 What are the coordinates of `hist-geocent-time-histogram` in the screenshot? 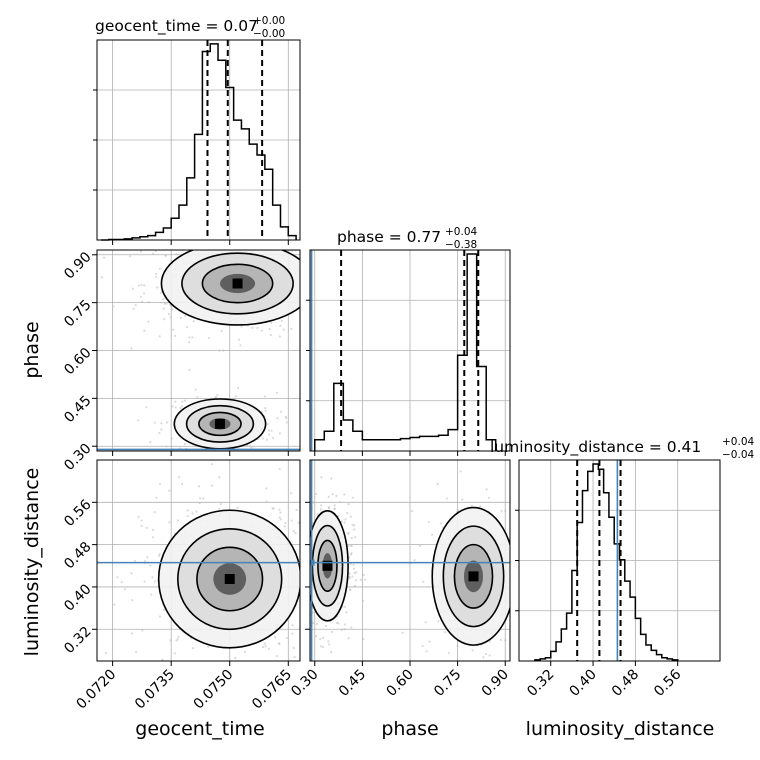 It's located at (198, 142).